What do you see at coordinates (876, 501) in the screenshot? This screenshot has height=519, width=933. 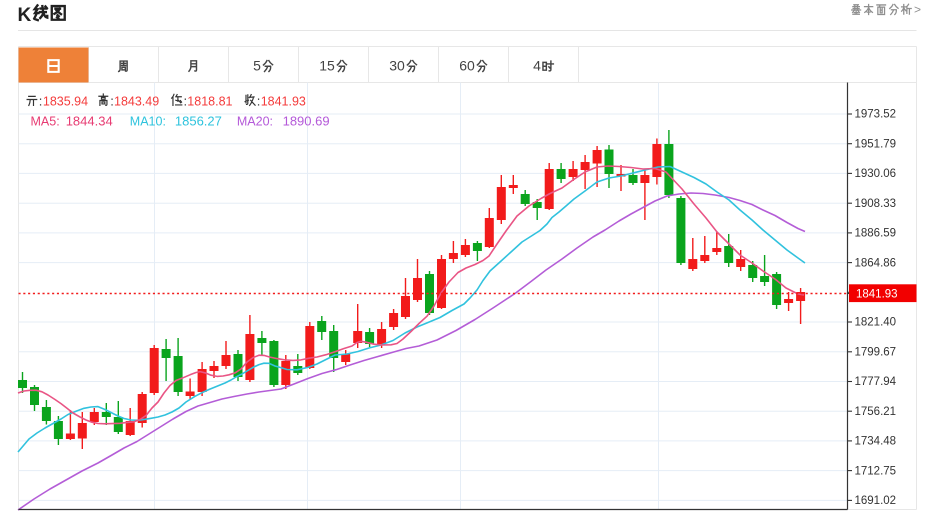 I see `svg-text: 1691.02` at bounding box center [876, 501].